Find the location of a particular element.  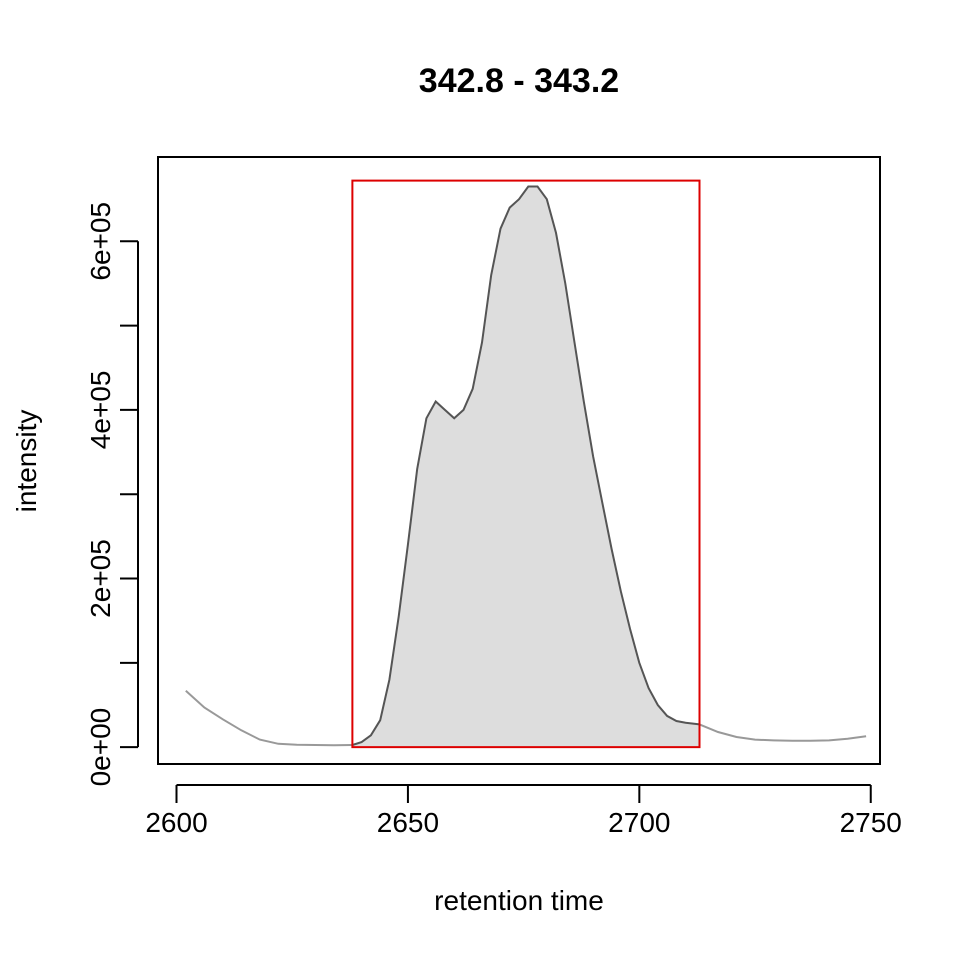

x-tick-label: 2700 is located at coordinates (639, 822).